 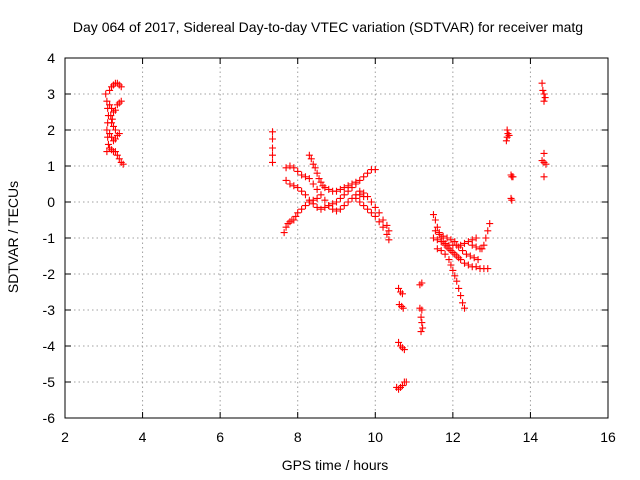 What do you see at coordinates (13, 237) in the screenshot?
I see `y-axis-label: SDTVAR / TECUs` at bounding box center [13, 237].